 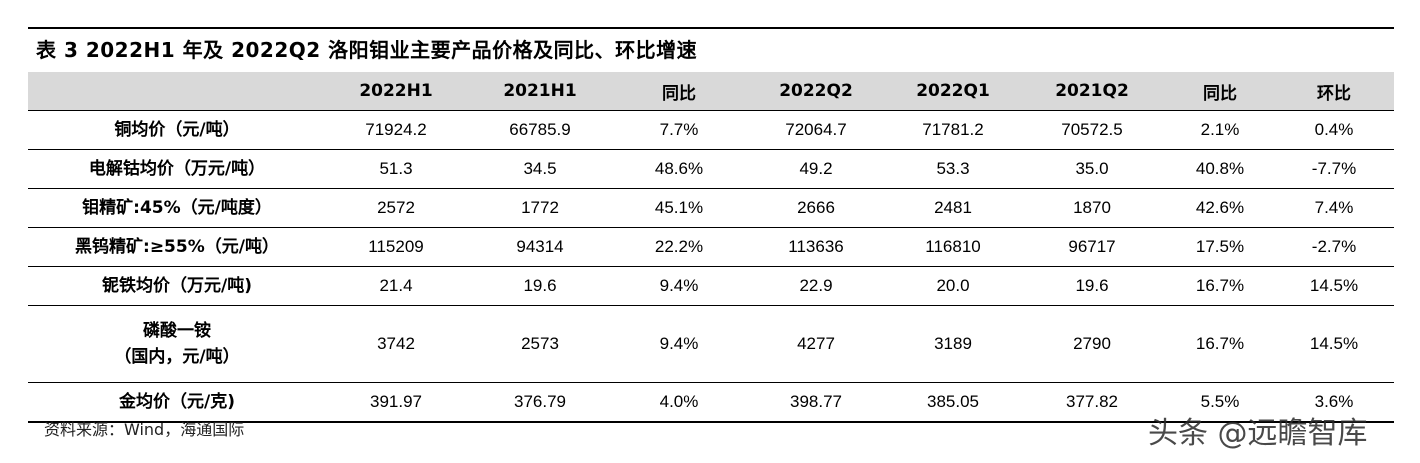 What do you see at coordinates (1092, 130) in the screenshot?
I see `table-cell: 70572.5` at bounding box center [1092, 130].